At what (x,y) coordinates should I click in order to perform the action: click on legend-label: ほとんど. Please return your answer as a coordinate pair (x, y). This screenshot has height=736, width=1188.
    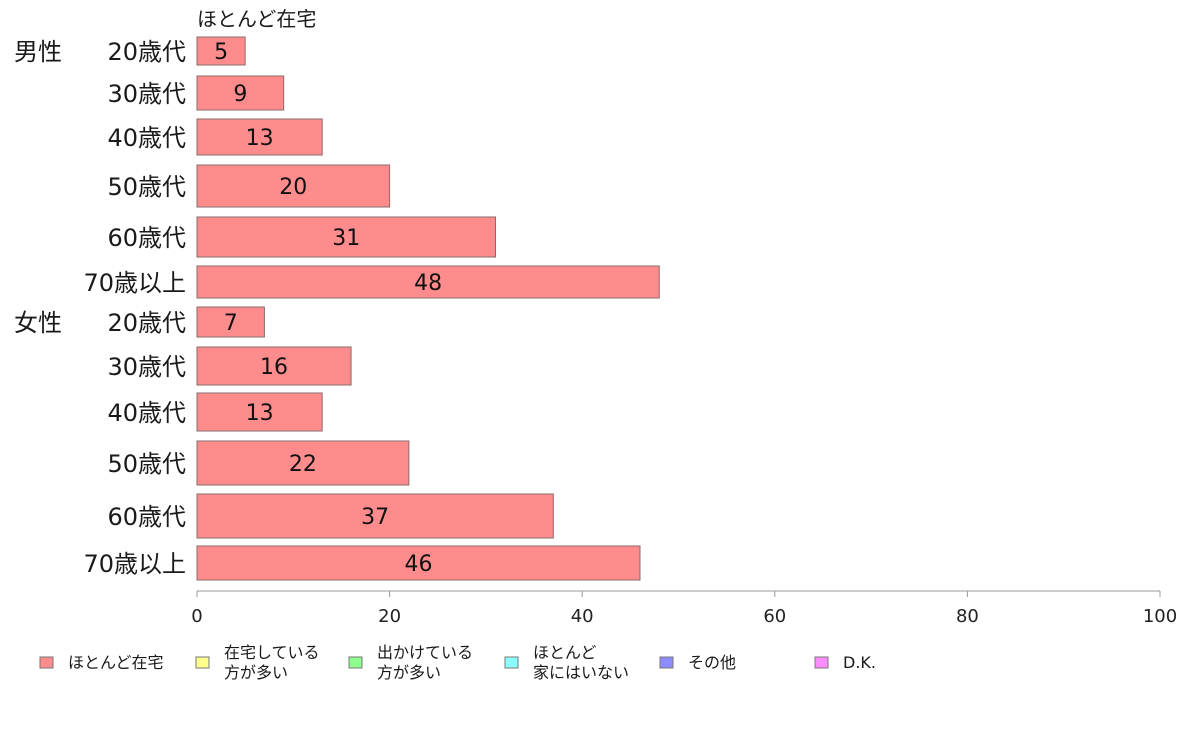
    Looking at the image, I should click on (565, 652).